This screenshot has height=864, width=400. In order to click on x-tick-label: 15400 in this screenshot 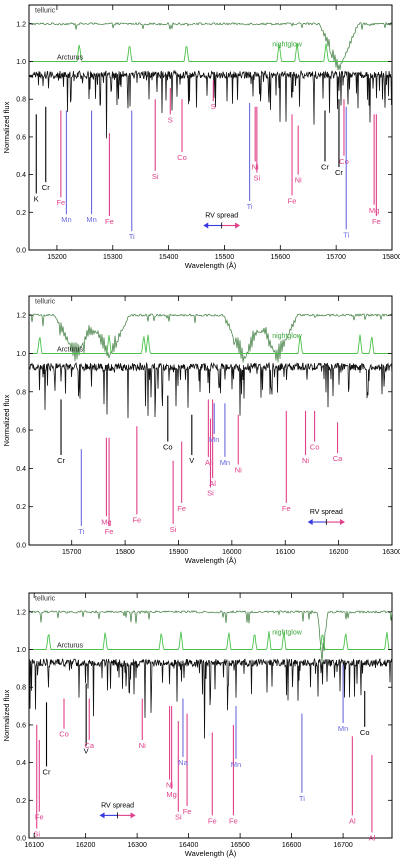, I will do `click(169, 257)`.